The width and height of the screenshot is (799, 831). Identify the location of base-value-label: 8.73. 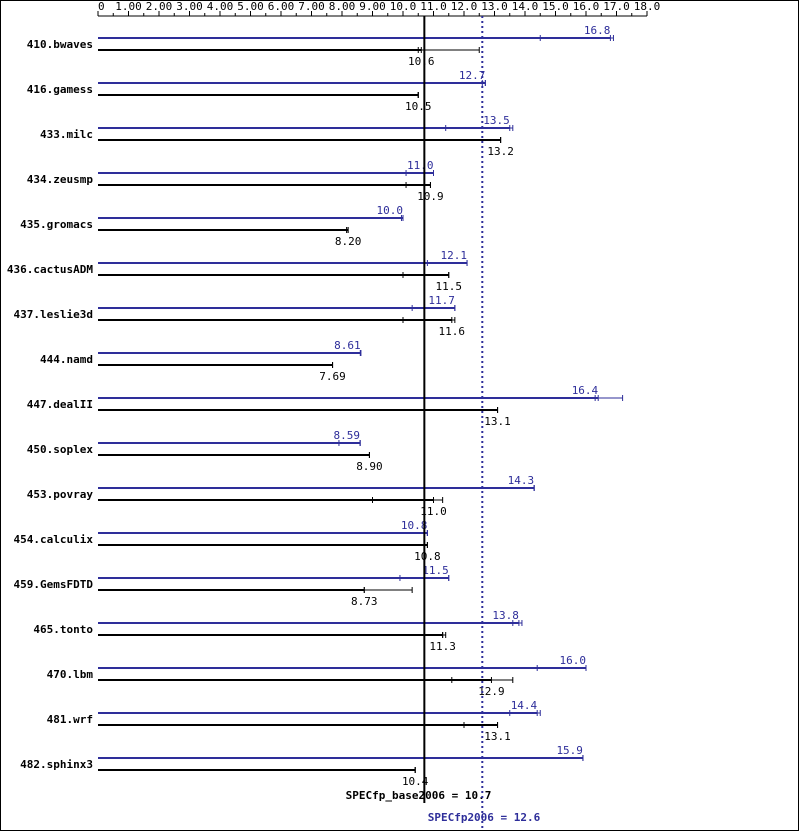
(364, 601).